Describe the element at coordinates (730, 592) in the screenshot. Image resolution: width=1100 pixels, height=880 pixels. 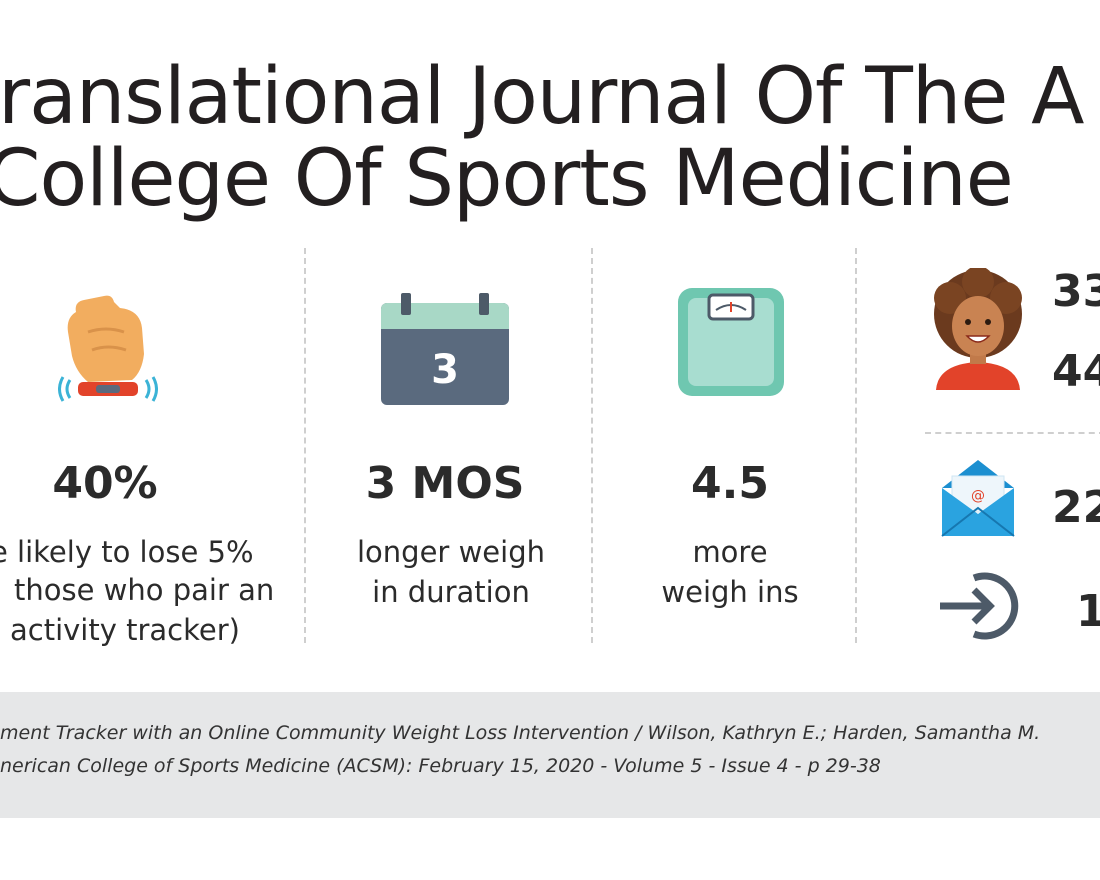
I see `stat-desc-weigh-ins-line-2: weigh ins` at that location.